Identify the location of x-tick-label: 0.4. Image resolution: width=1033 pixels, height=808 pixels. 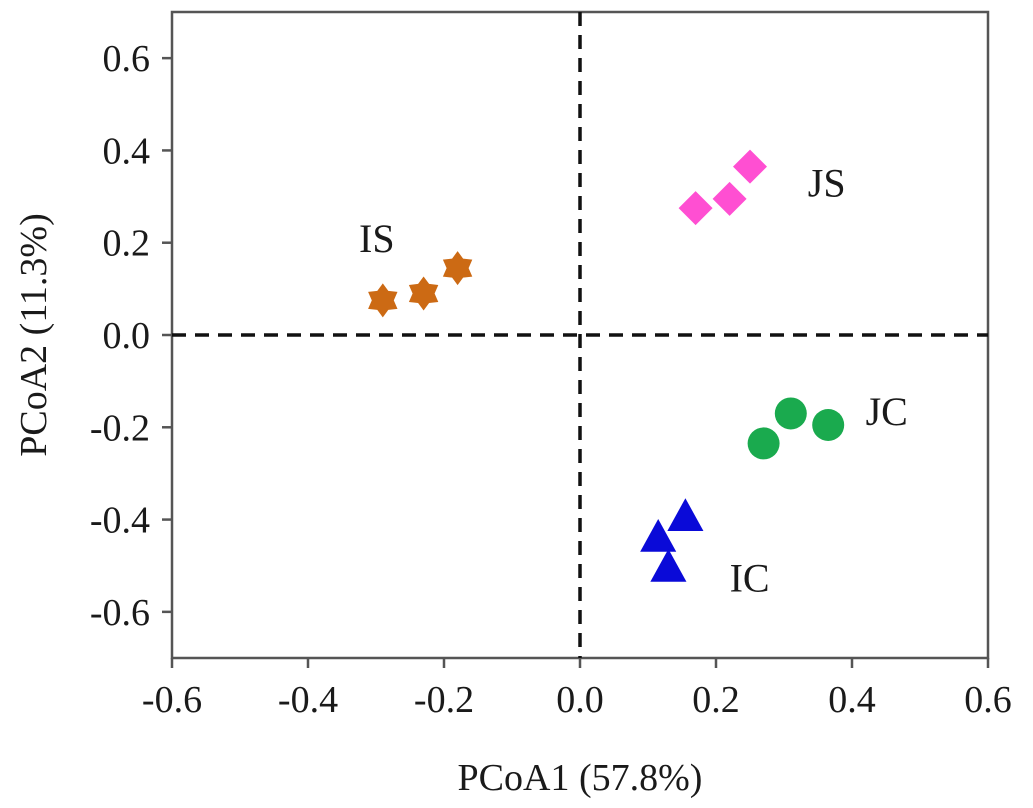
(852, 700).